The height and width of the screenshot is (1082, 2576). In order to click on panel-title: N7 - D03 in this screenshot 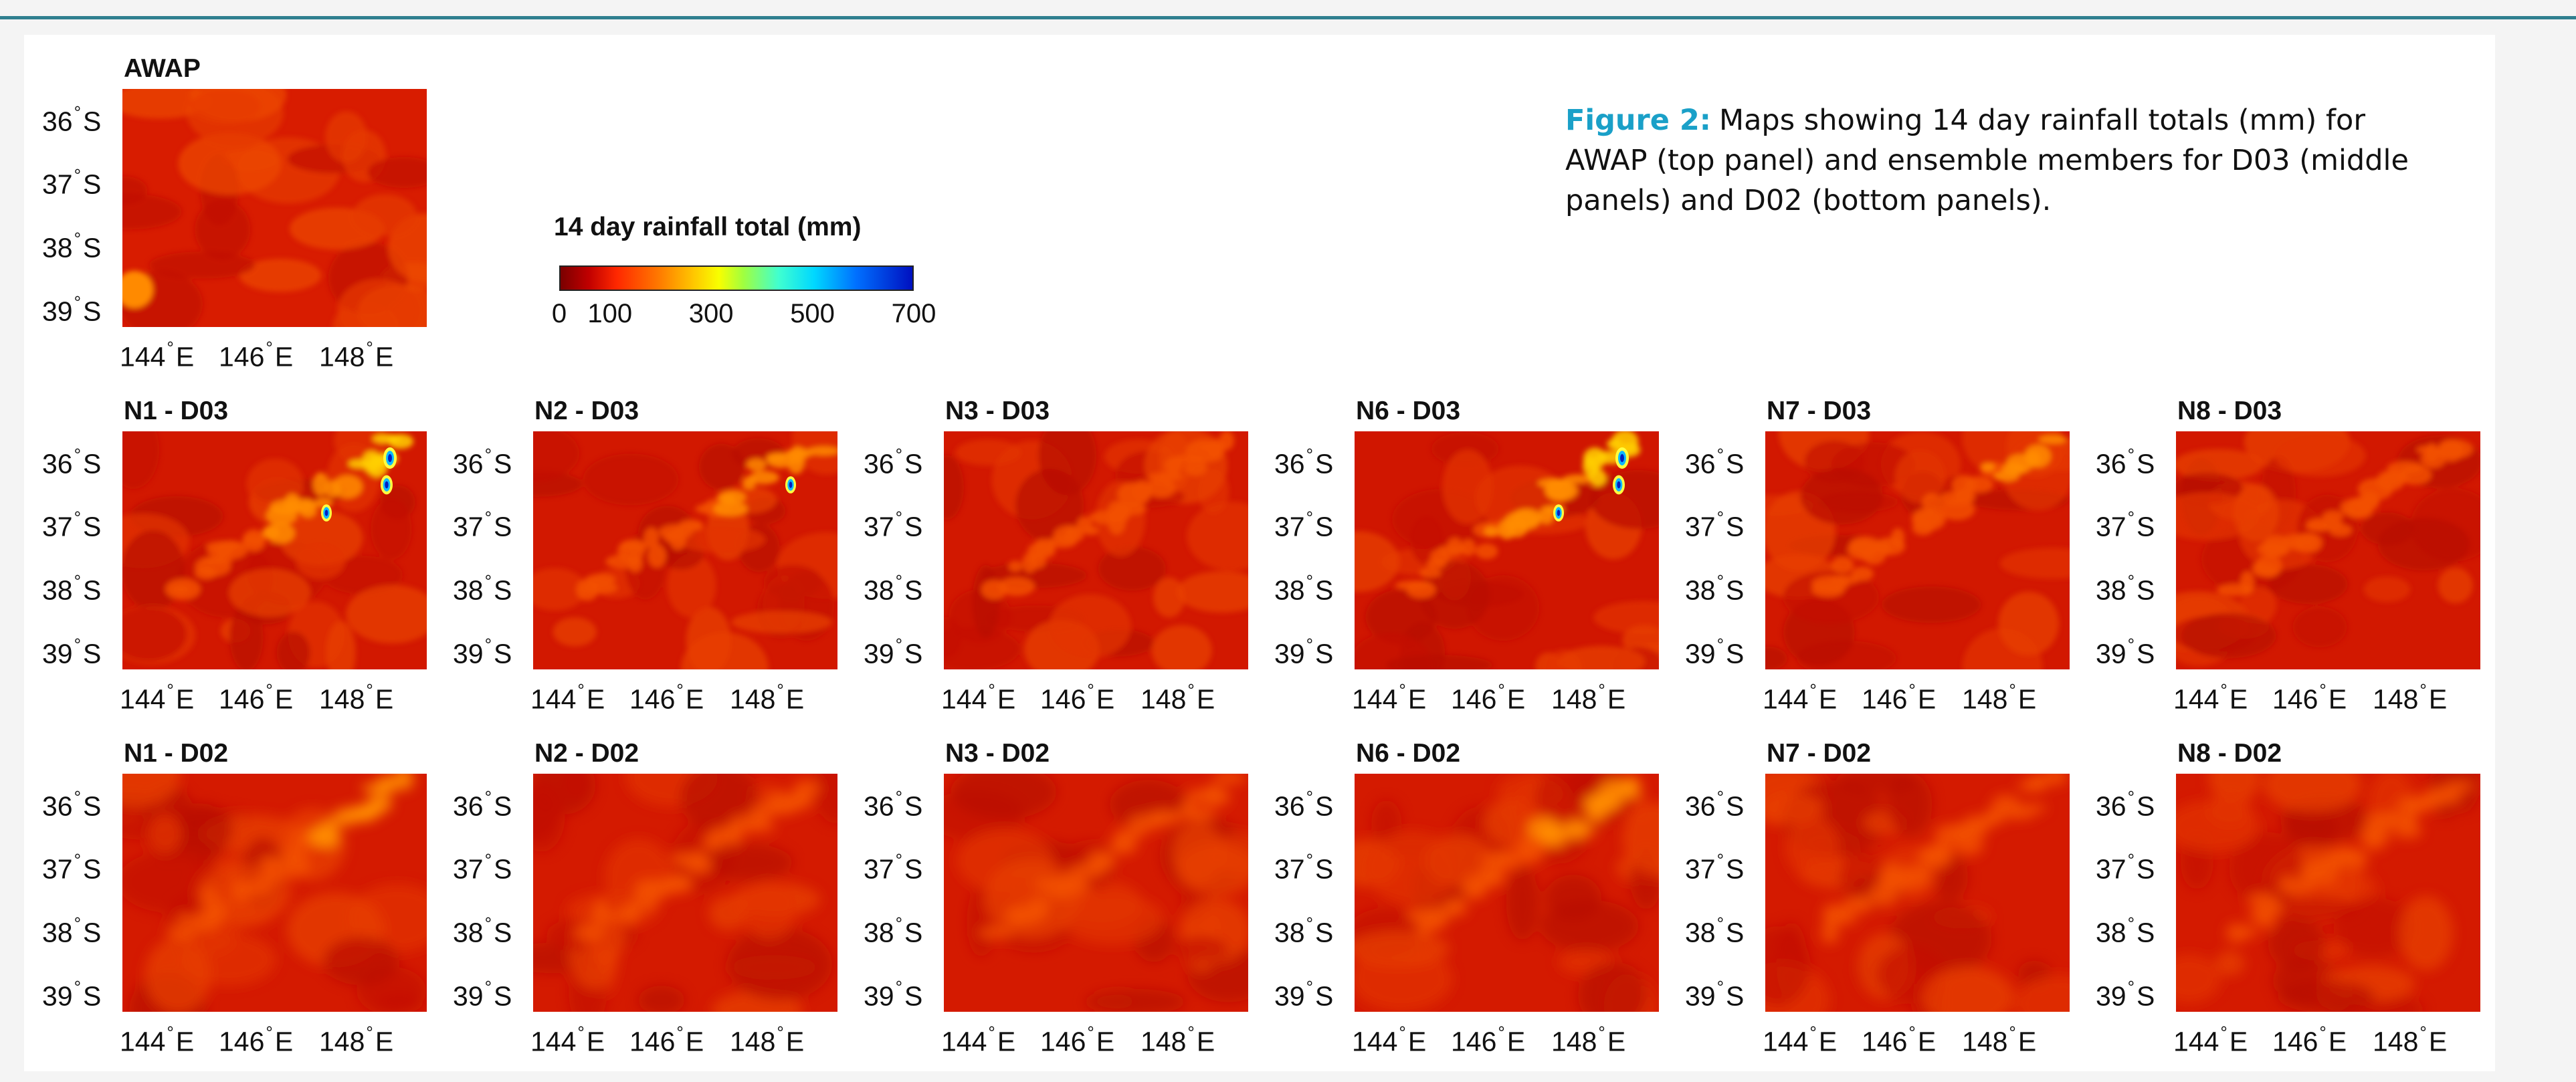, I will do `click(1819, 411)`.